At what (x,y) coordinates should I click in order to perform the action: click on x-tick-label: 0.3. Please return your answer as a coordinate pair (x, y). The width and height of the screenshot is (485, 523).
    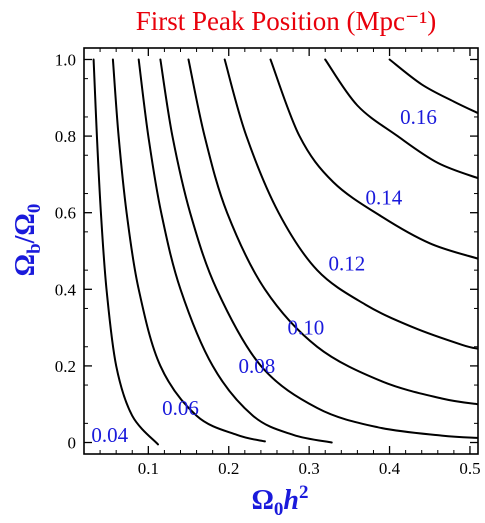
    Looking at the image, I should click on (309, 468).